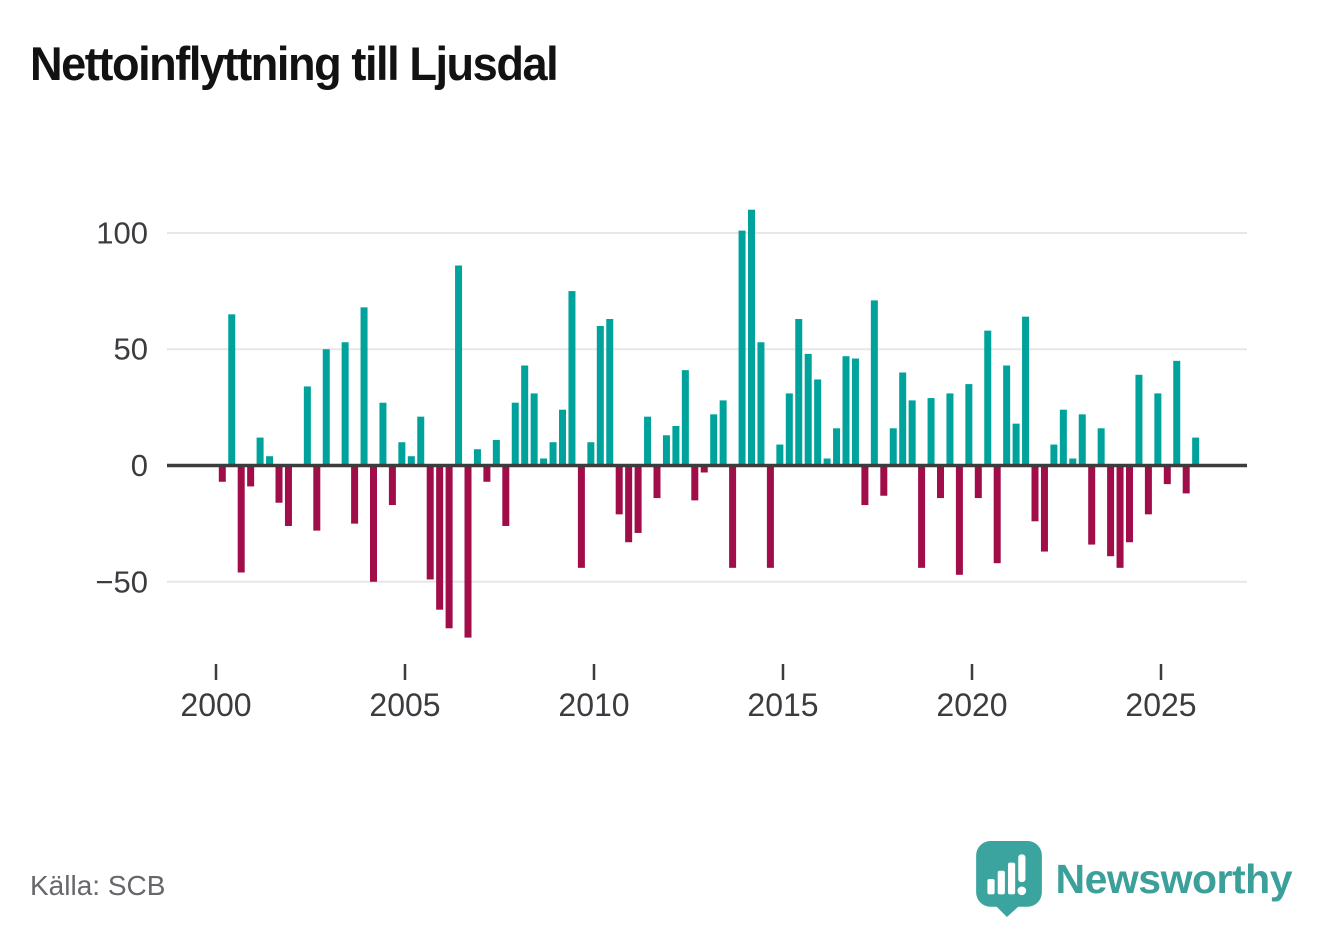 This screenshot has width=1322, height=939. What do you see at coordinates (1196, 451) in the screenshot?
I see `bar-2025Q4` at bounding box center [1196, 451].